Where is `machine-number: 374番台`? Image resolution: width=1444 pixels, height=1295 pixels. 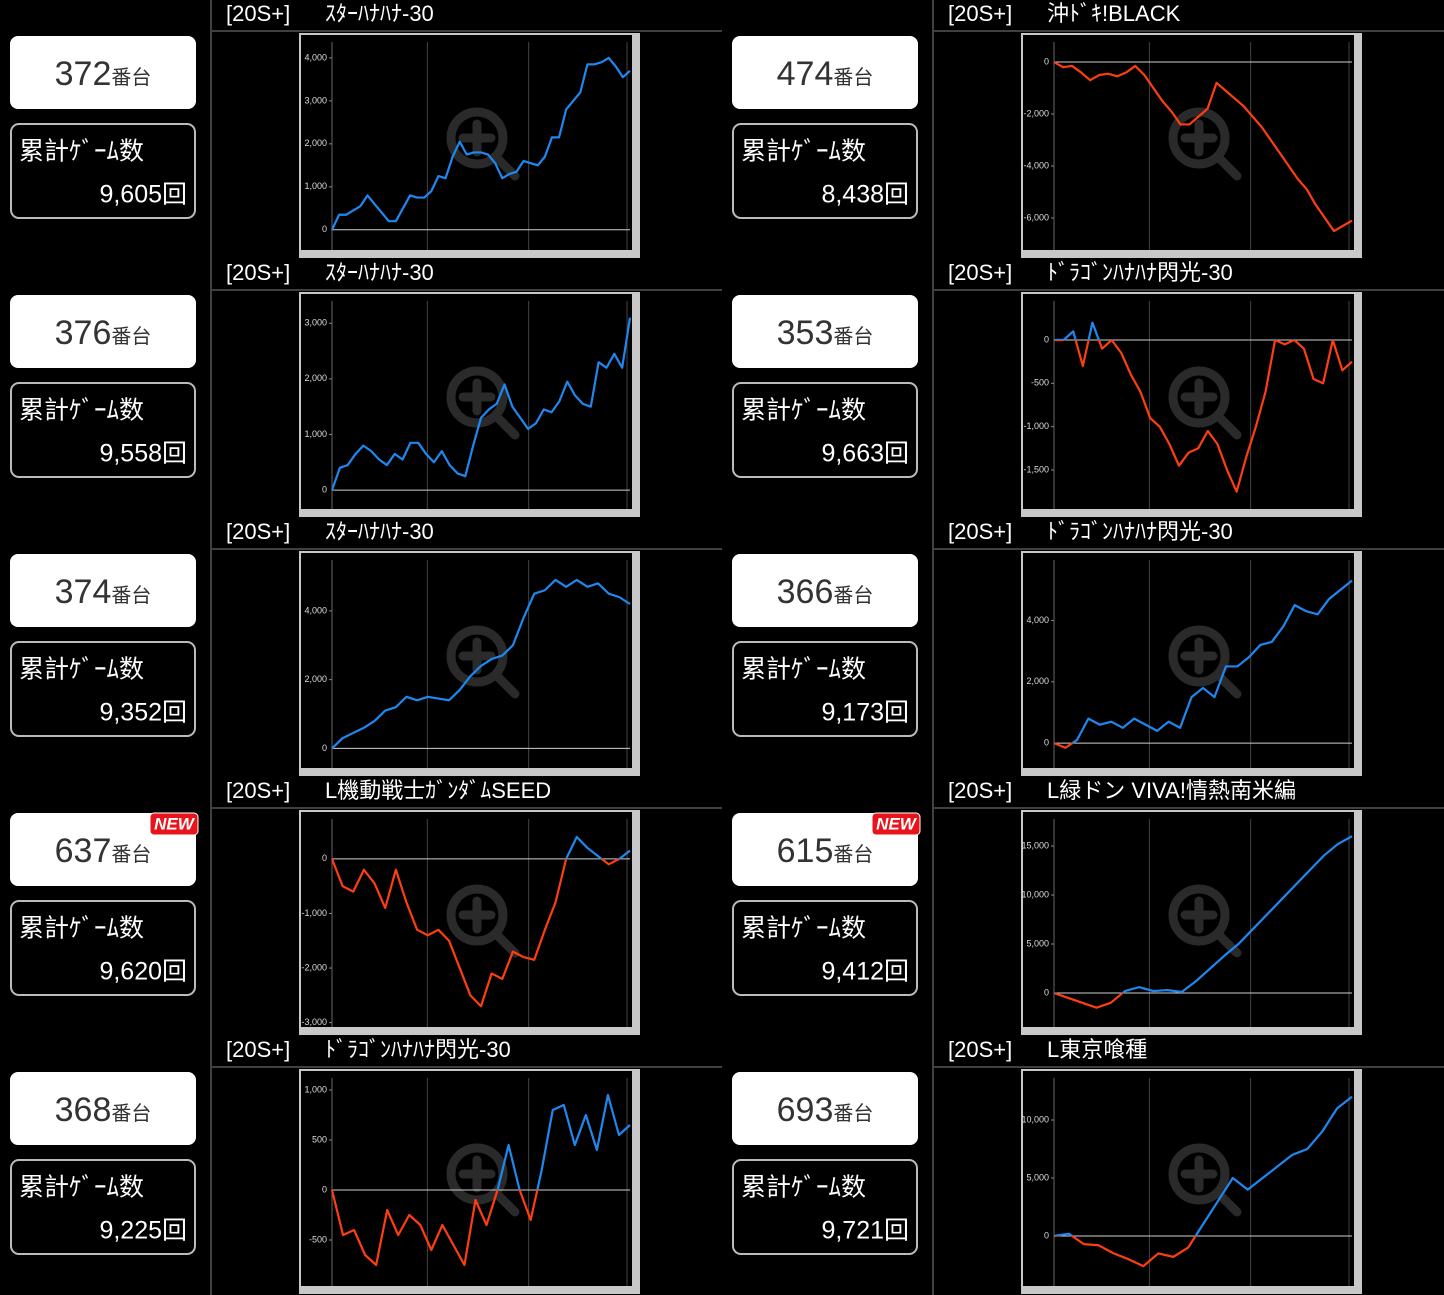
machine-number: 374番台 is located at coordinates (103, 592).